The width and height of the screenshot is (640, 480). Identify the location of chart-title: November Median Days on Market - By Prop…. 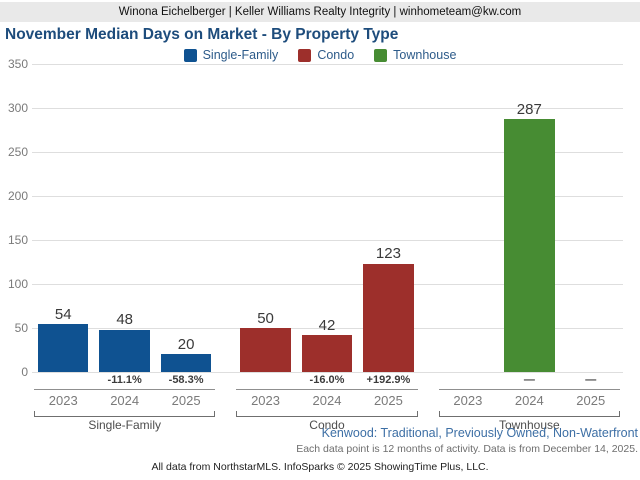
(202, 34).